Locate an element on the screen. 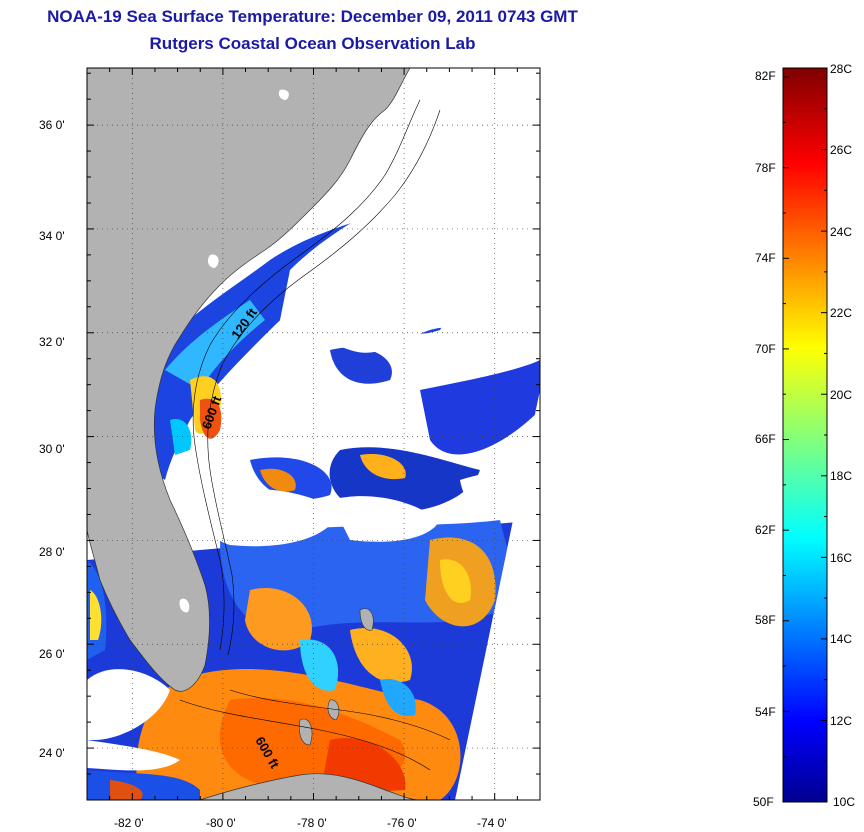 The height and width of the screenshot is (832, 864). colorbar-c-26: 26C is located at coordinates (841, 150).